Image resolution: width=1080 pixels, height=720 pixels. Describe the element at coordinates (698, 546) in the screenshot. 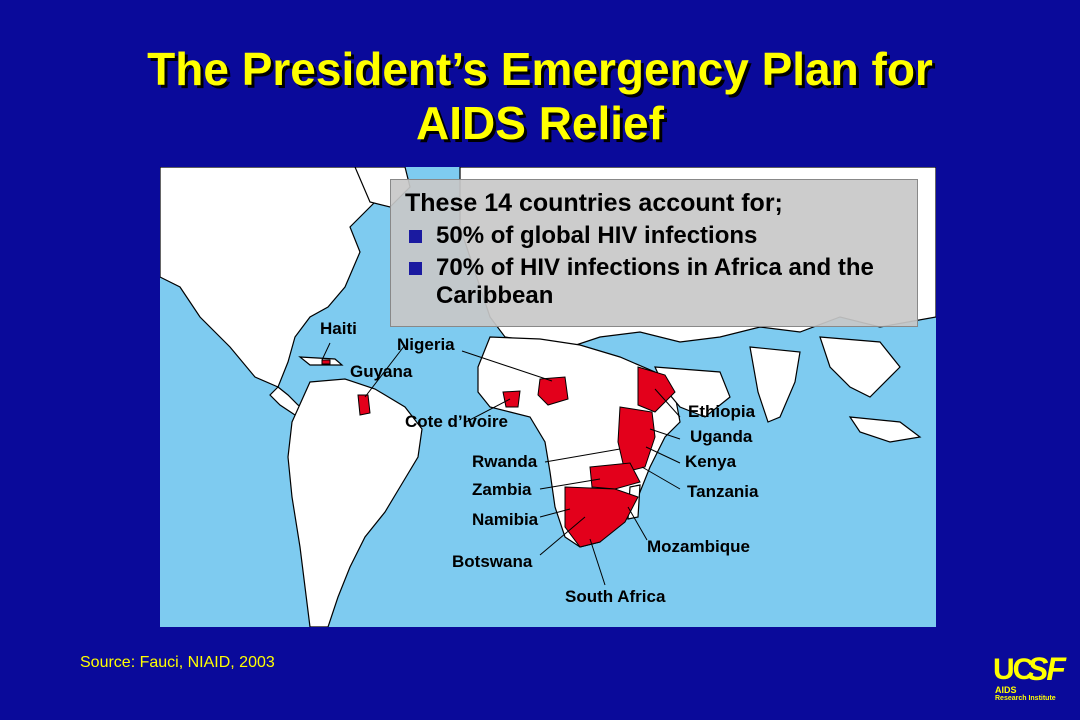

I see `label-mozambique: Mozambique` at that location.